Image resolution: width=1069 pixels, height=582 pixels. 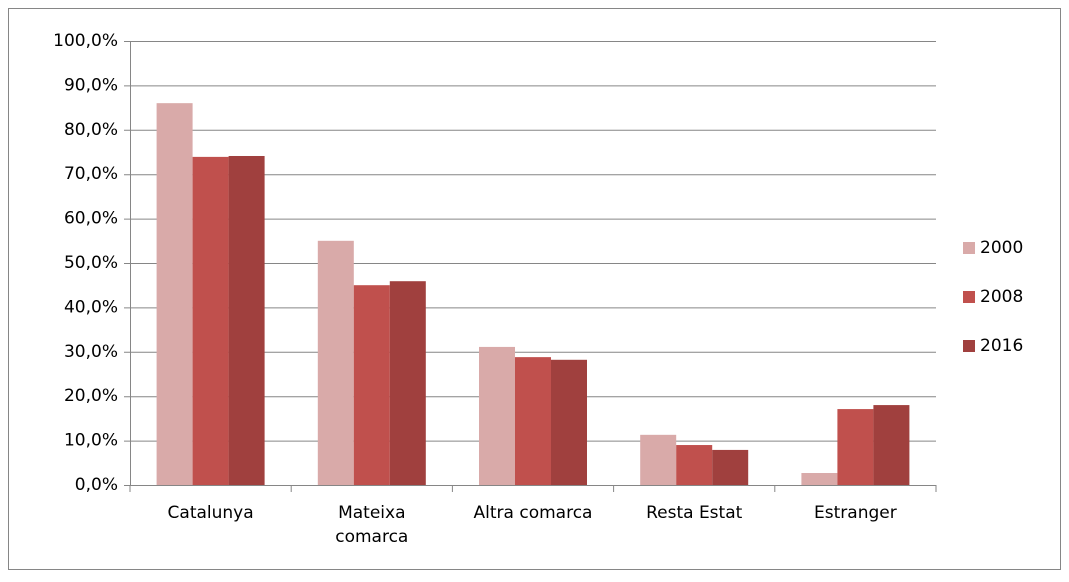 I want to click on y-tick-label: 50,0%, so click(x=91, y=263).